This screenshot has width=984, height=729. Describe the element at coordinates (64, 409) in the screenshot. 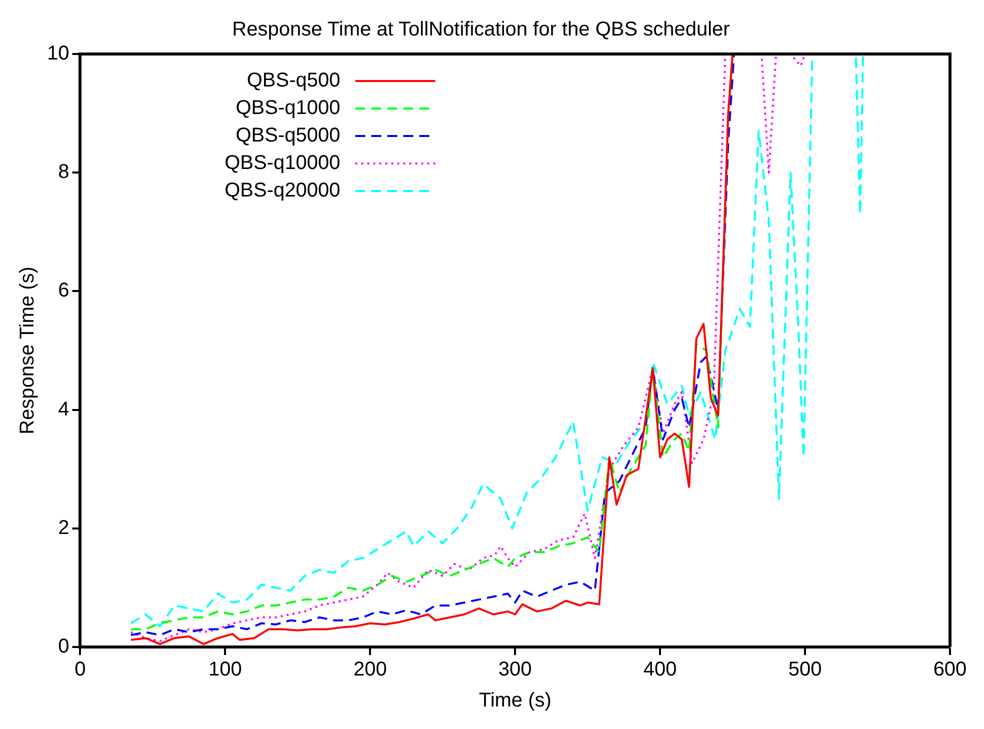

I see `y-tick-label: 4` at that location.